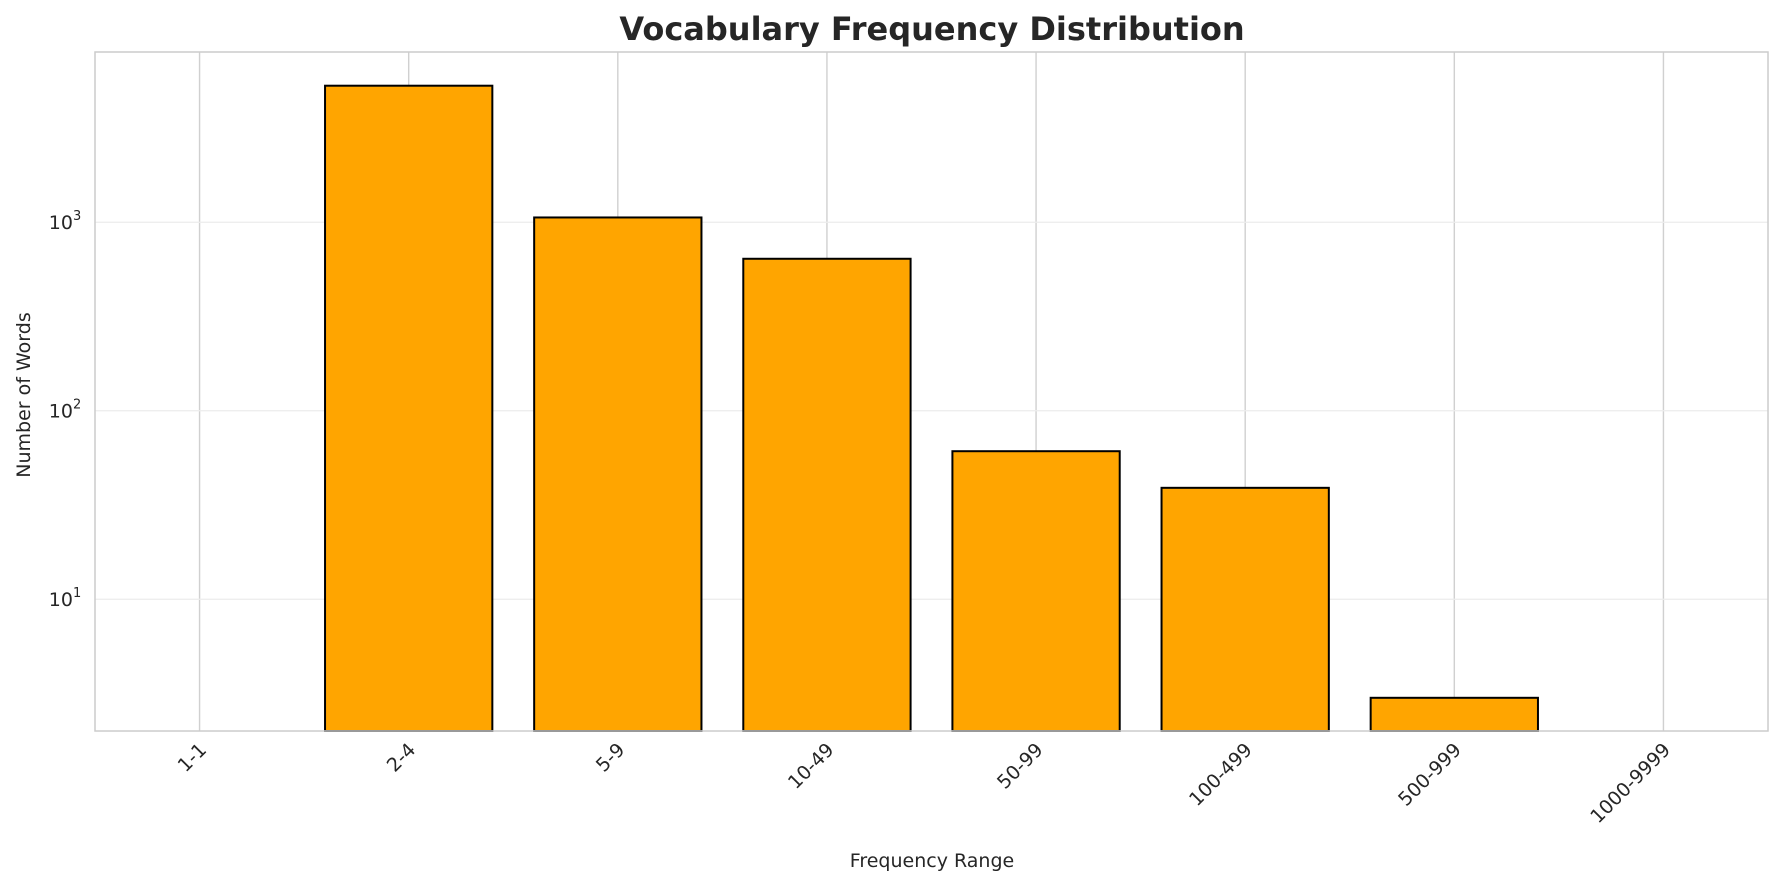 The width and height of the screenshot is (1783, 885). I want to click on y-tick-label: 10², so click(65, 410).